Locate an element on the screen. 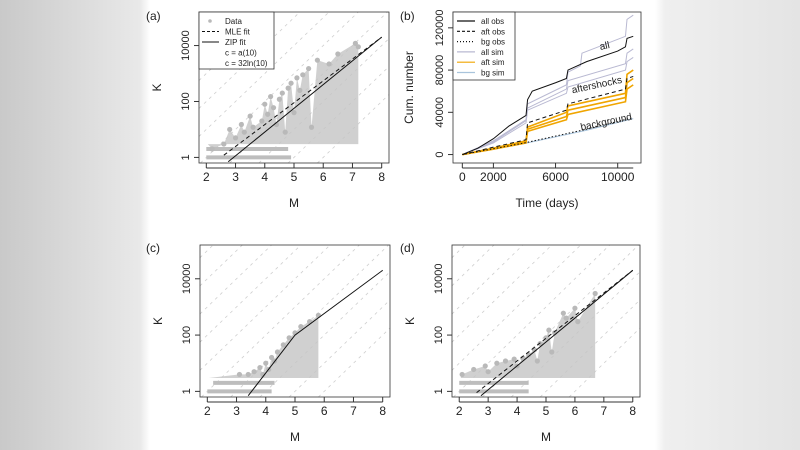 This screenshot has height=450, width=800. legend-entry: all obs is located at coordinates (492, 21).